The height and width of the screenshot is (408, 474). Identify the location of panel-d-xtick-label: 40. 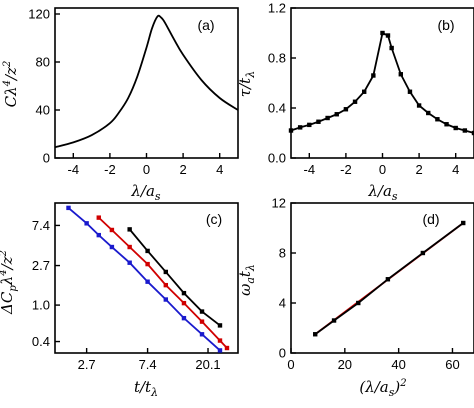
(398, 364).